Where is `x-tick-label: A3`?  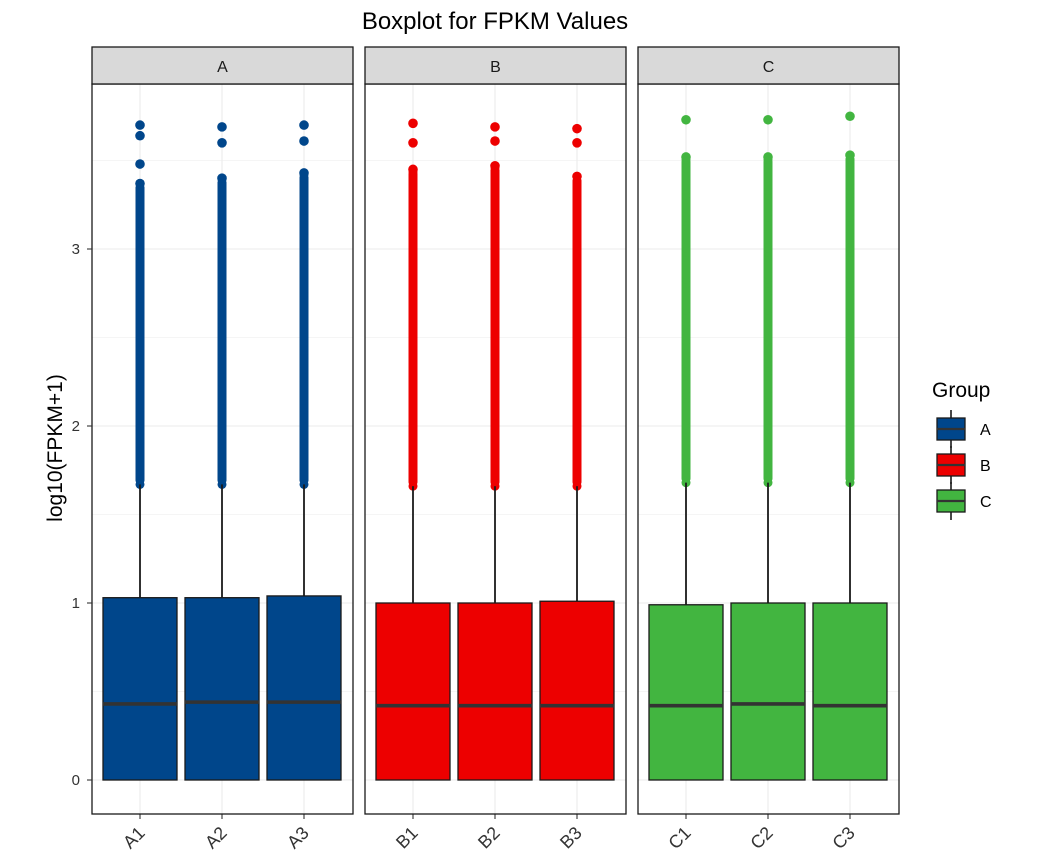
x-tick-label: A3 is located at coordinates (298, 838).